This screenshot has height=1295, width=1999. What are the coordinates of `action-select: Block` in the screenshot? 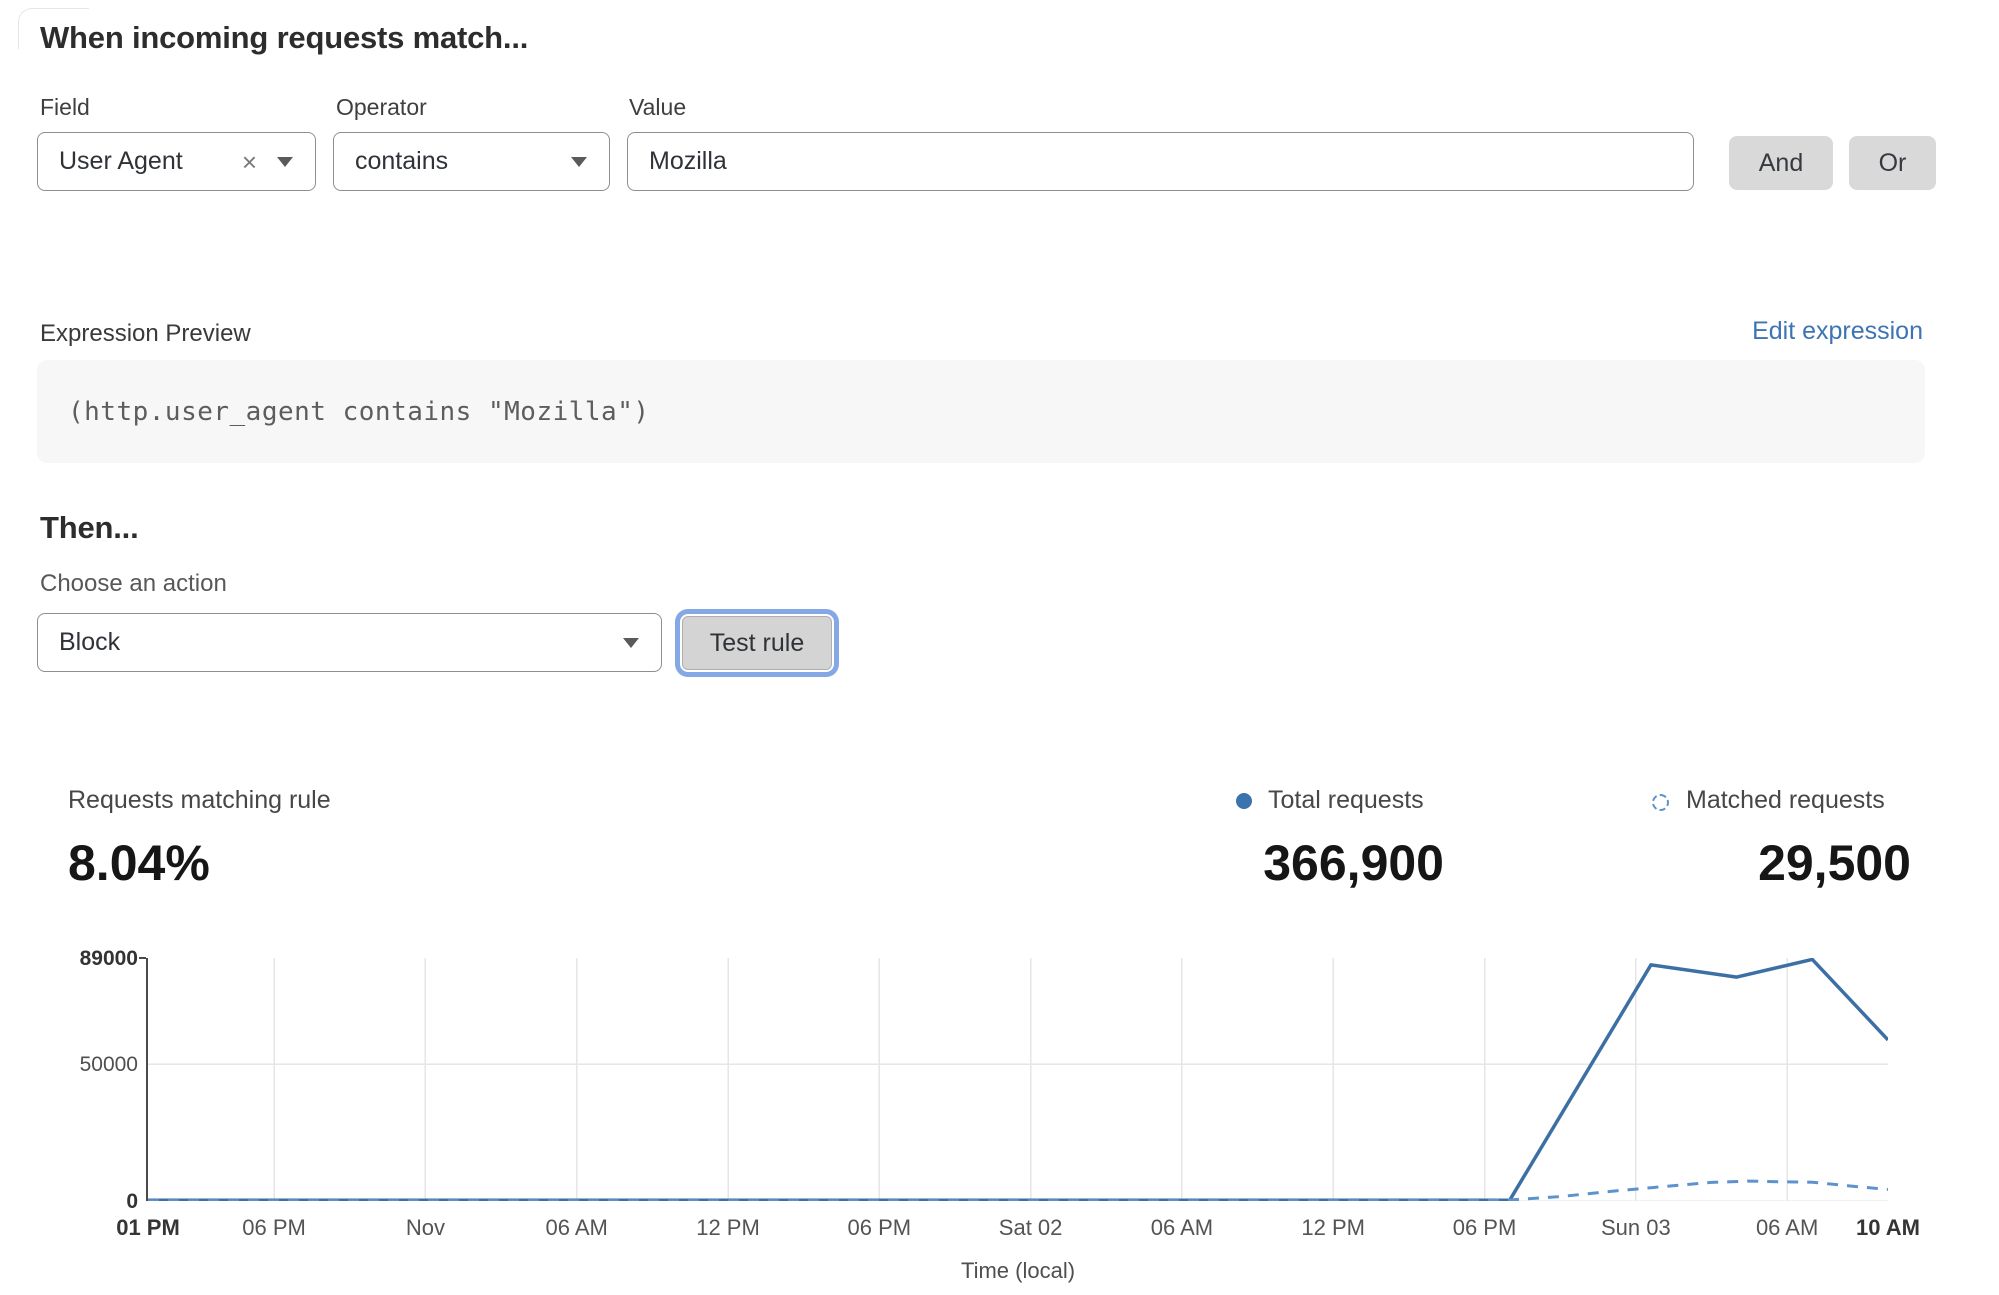 It's located at (349, 642).